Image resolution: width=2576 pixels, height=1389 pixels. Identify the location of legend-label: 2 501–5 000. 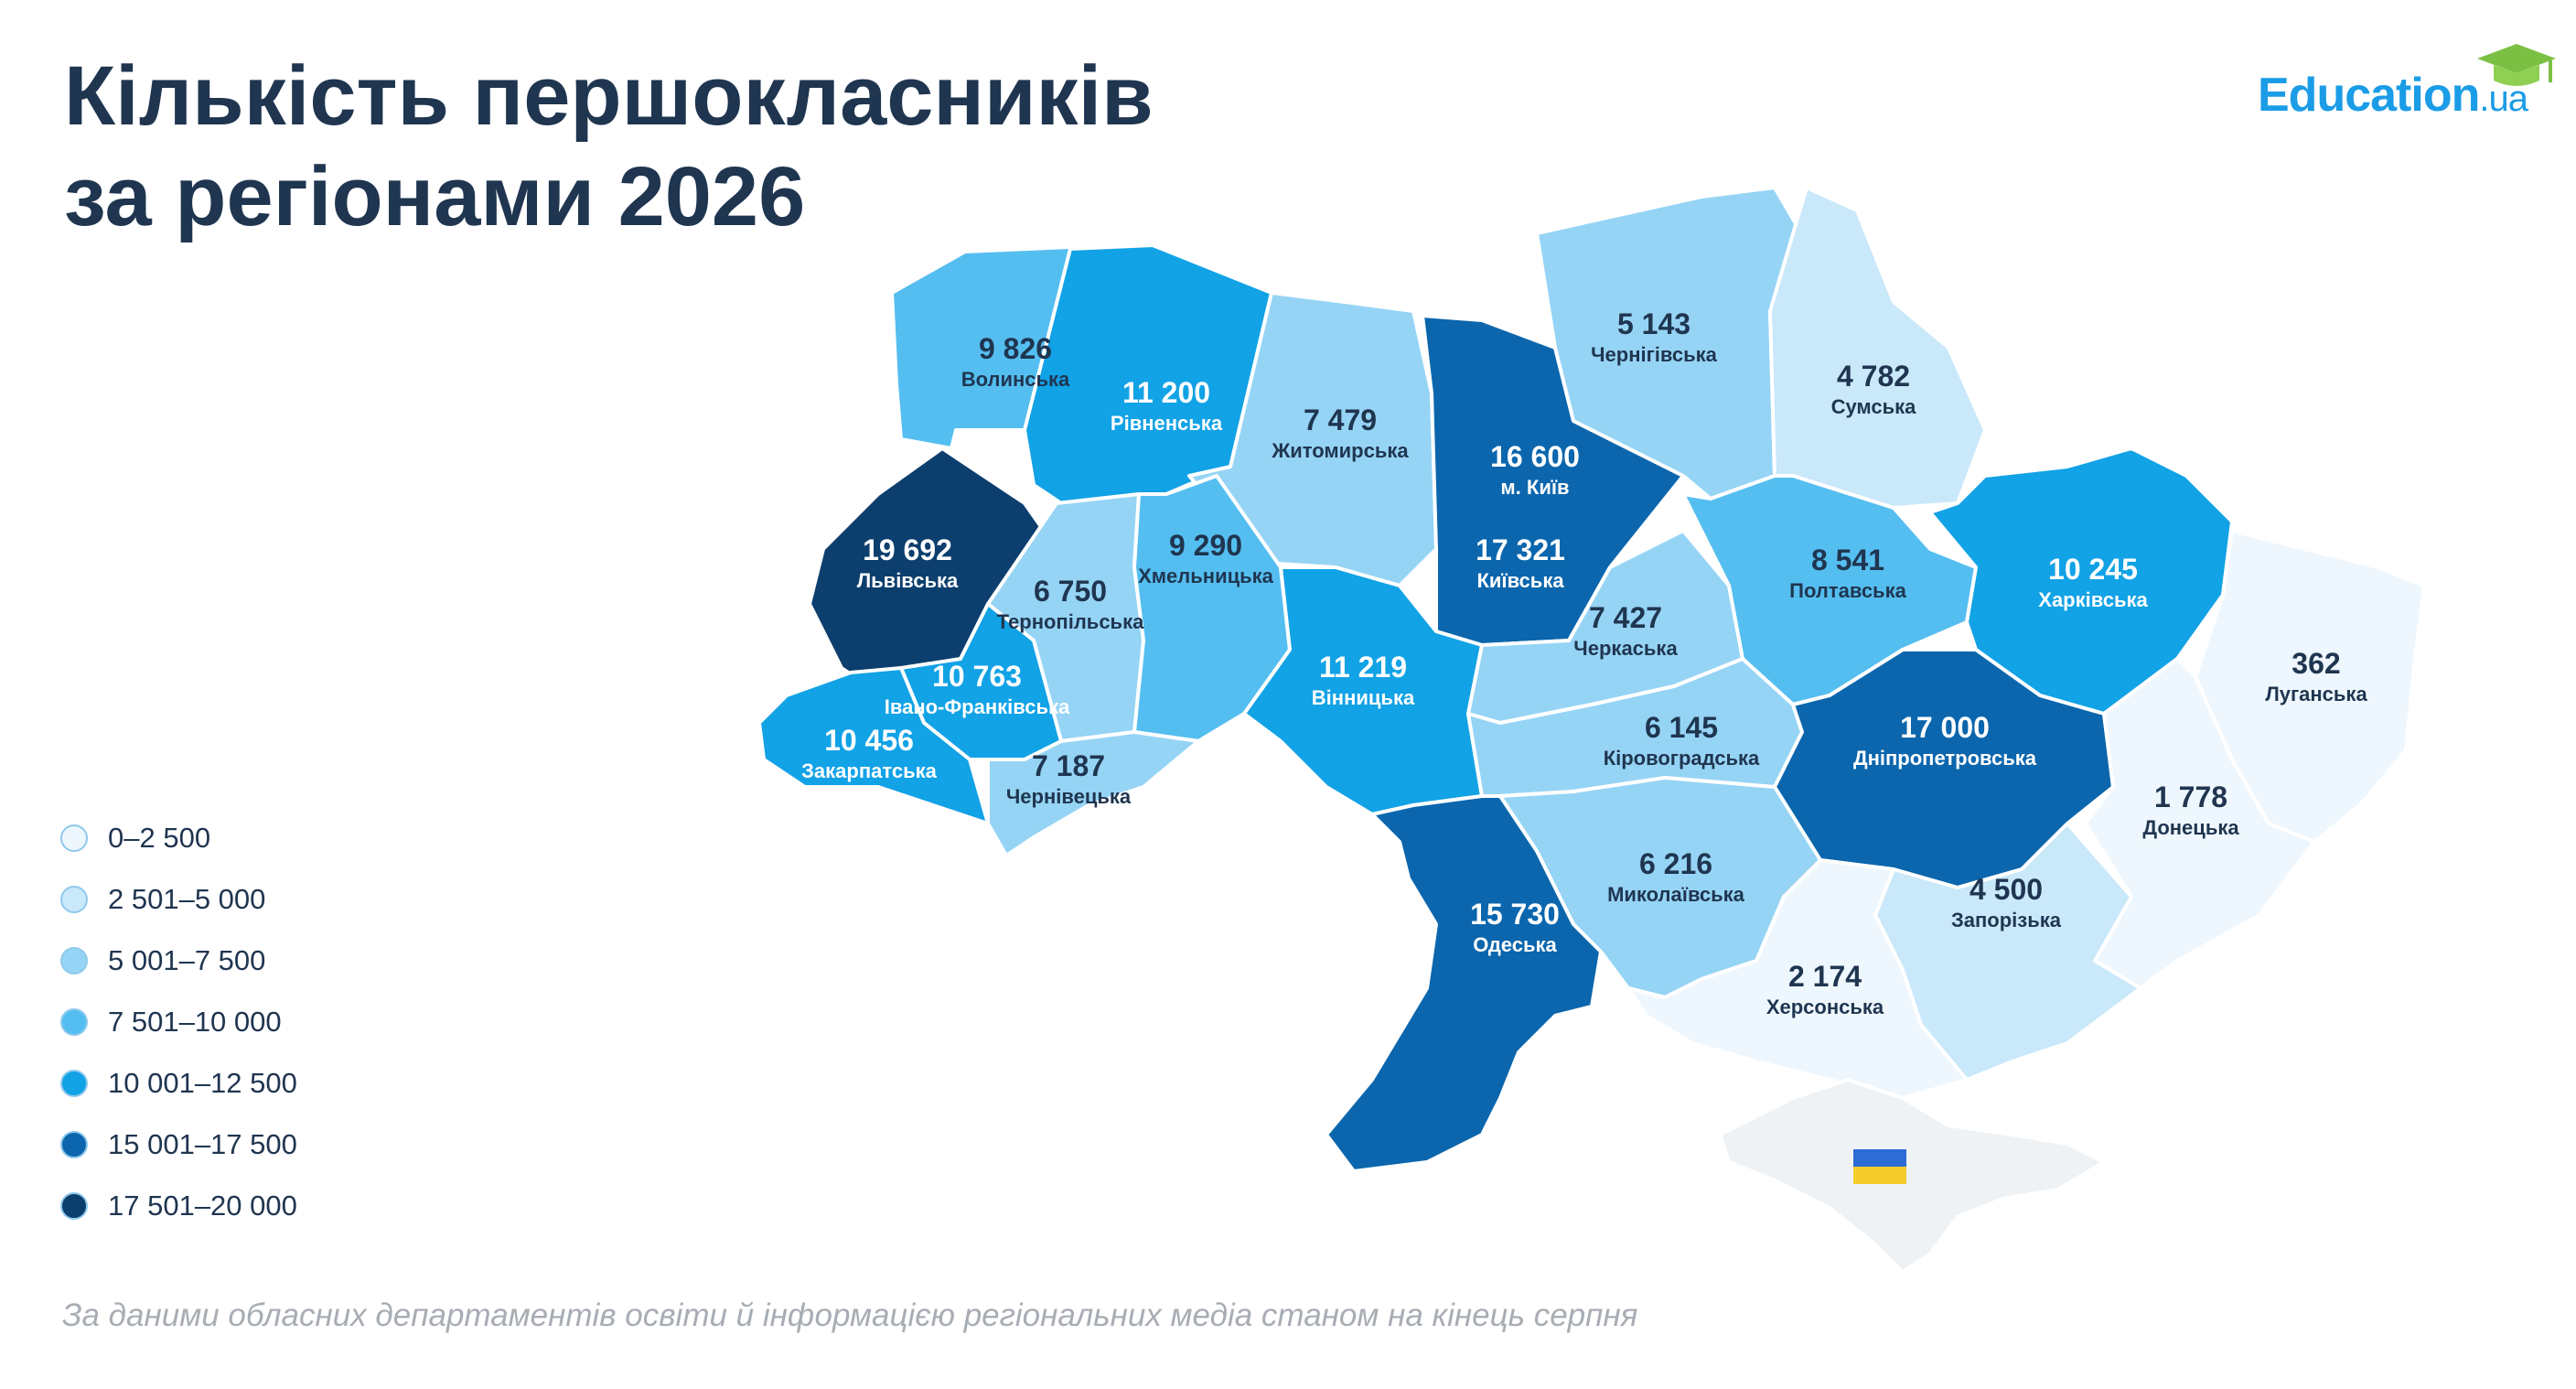
(187, 898).